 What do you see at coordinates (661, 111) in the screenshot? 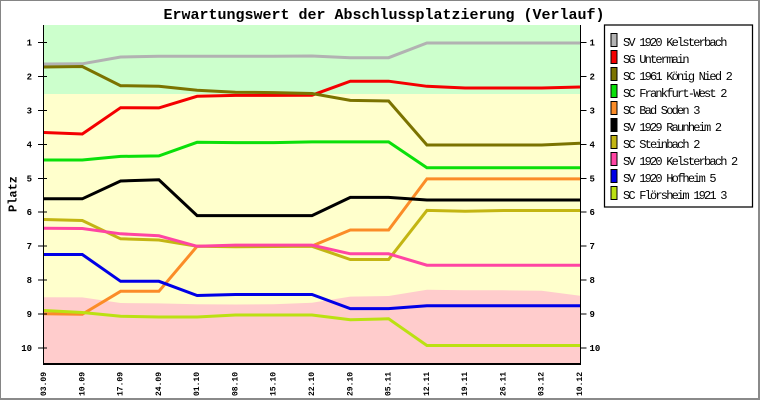
I see `svg-text: SC Bad Soden 3` at bounding box center [661, 111].